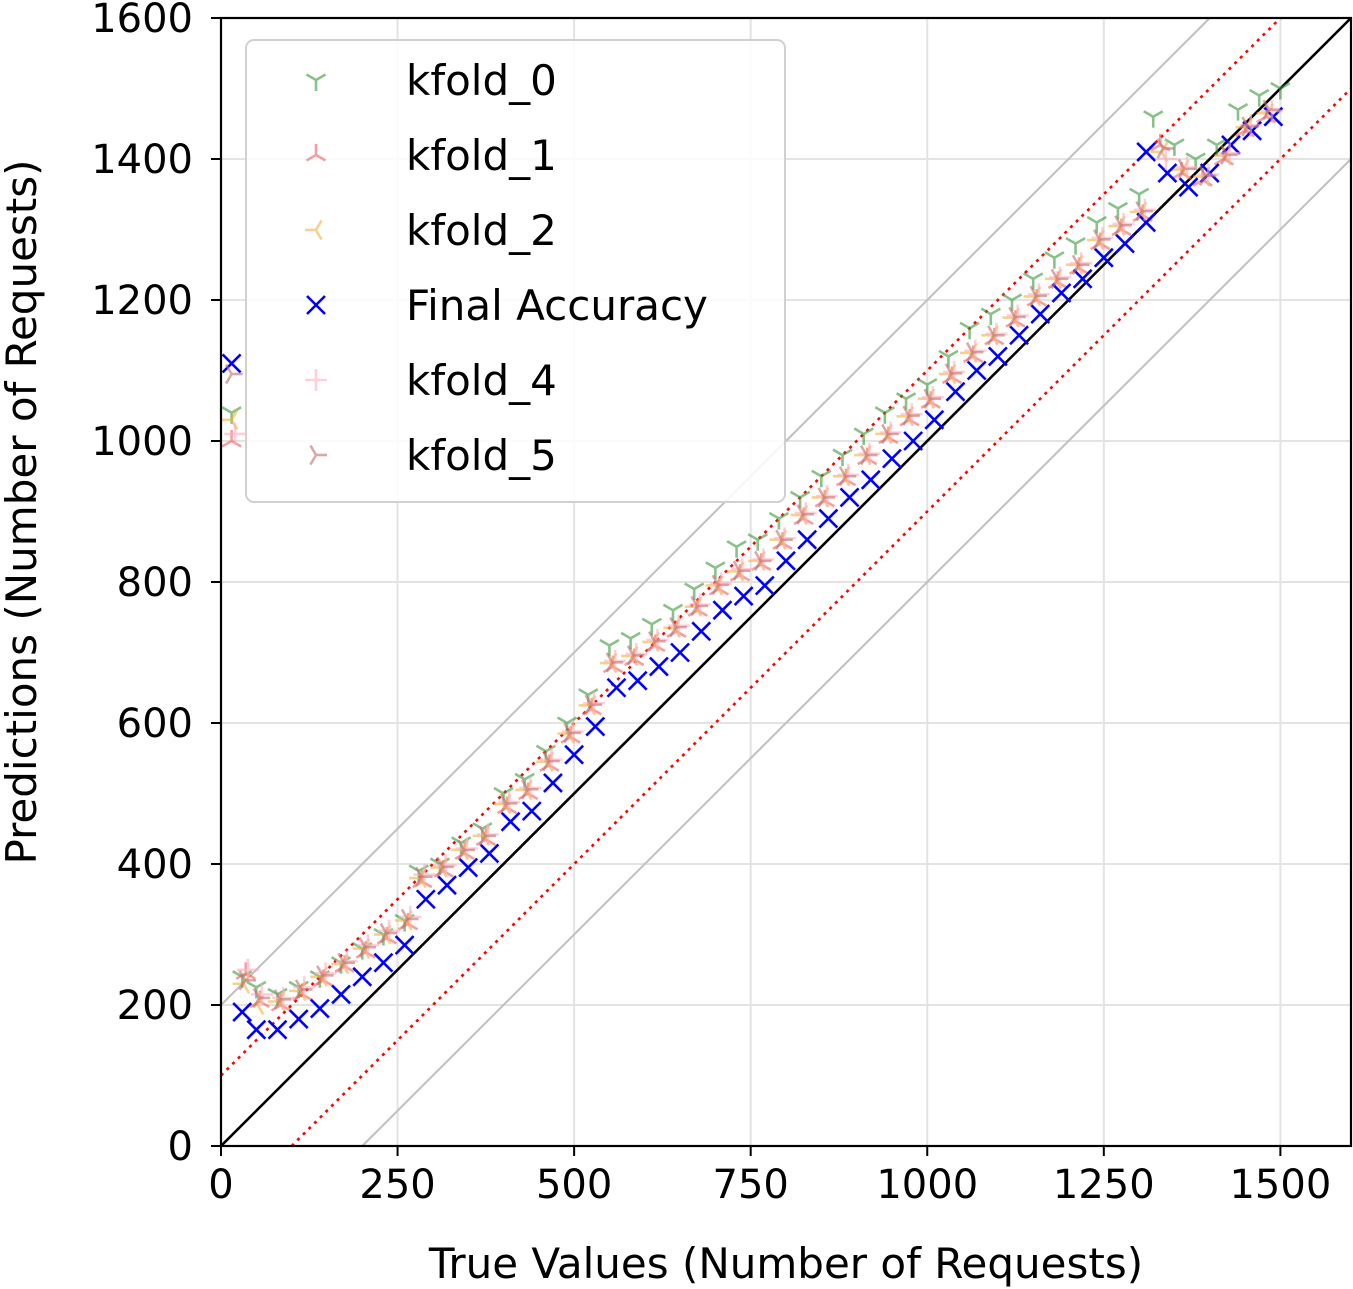 This screenshot has height=1289, width=1353. I want to click on x-tick-label: 1000, so click(927, 1185).